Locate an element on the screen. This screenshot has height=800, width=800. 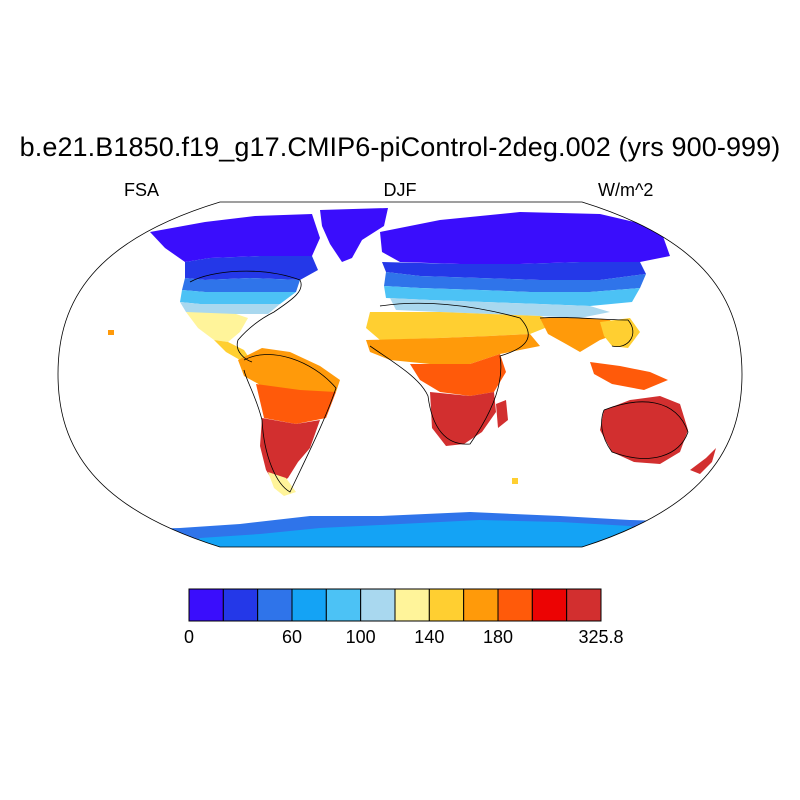
land-south-america-north is located at coordinates (289, 370).